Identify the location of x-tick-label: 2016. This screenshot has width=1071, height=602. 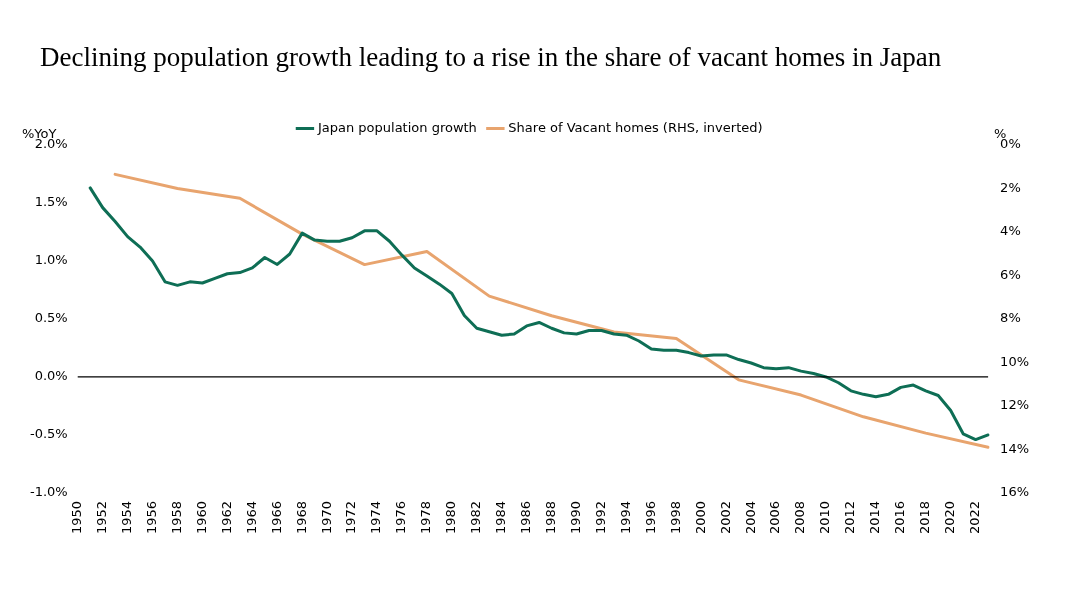
(900, 517).